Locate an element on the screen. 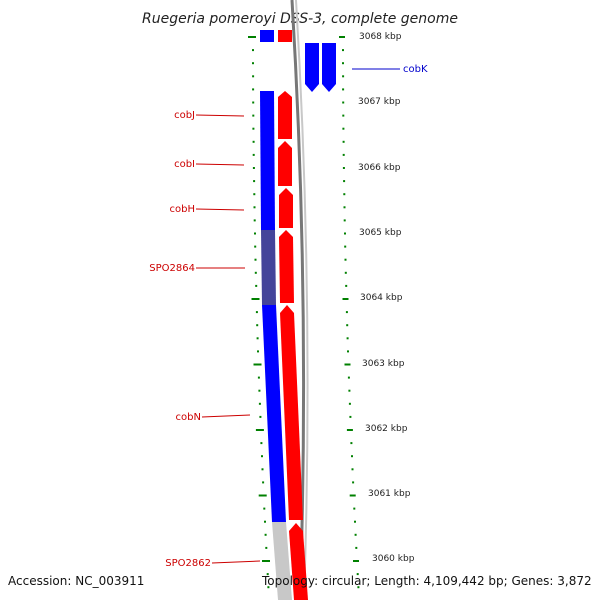 This screenshot has width=600, height=600. scale-label: 3060 kbp is located at coordinates (393, 559).